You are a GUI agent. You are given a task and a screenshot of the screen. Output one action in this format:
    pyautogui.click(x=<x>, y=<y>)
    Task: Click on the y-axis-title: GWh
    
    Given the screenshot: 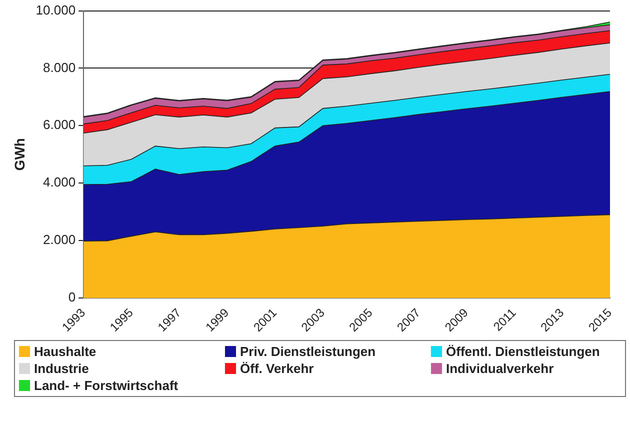 What is the action you would take?
    pyautogui.click(x=19, y=154)
    